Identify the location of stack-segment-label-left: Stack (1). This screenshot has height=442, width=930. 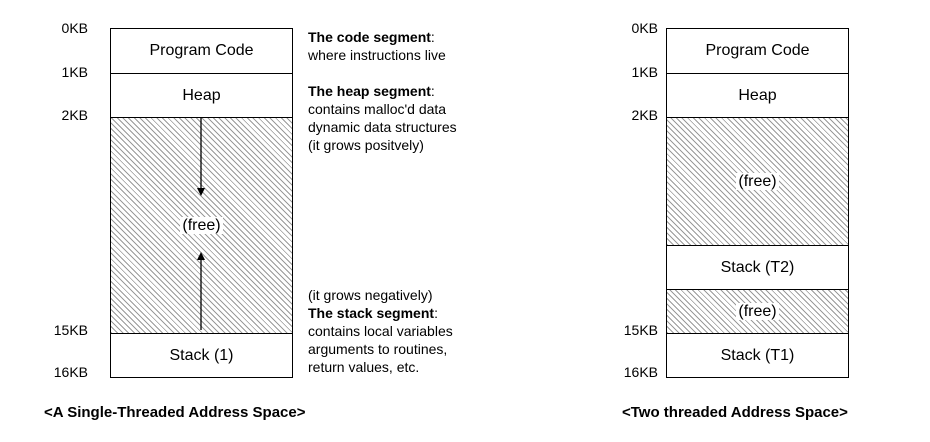
(201, 355).